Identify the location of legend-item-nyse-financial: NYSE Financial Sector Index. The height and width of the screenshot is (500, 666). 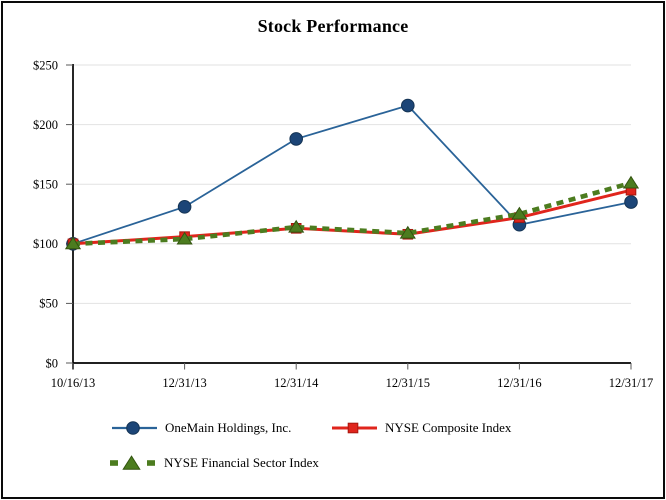
(214, 463).